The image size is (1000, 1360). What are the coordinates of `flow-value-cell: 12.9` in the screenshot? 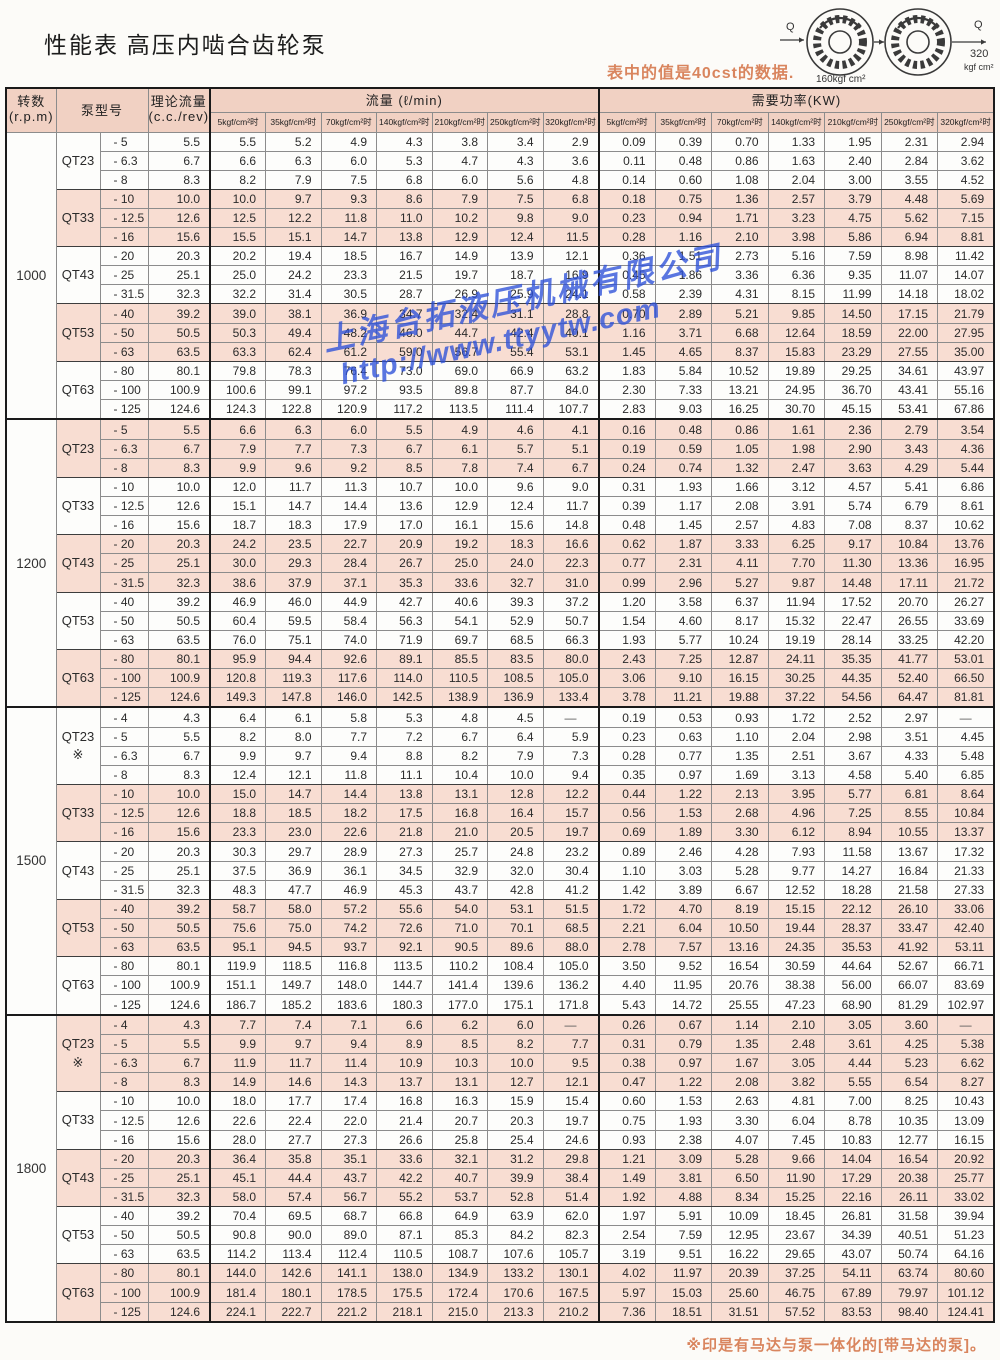 It's located at (460, 237).